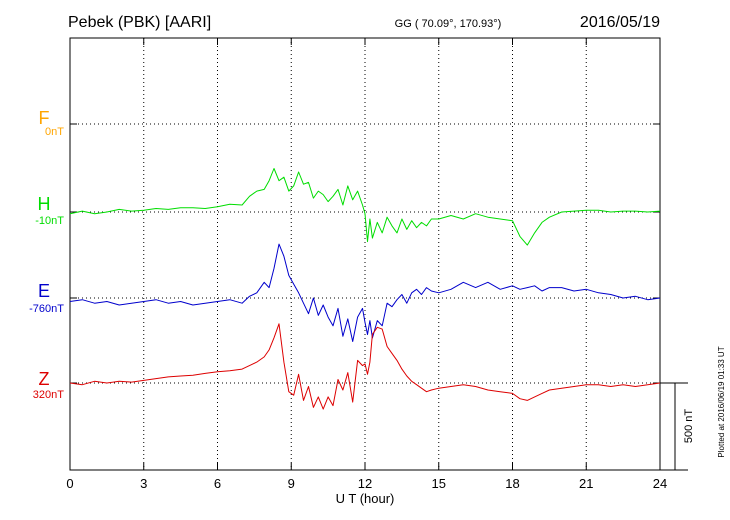 The height and width of the screenshot is (520, 730). What do you see at coordinates (139, 22) in the screenshot?
I see `station-title: Pebek (PBK) [AARI]` at bounding box center [139, 22].